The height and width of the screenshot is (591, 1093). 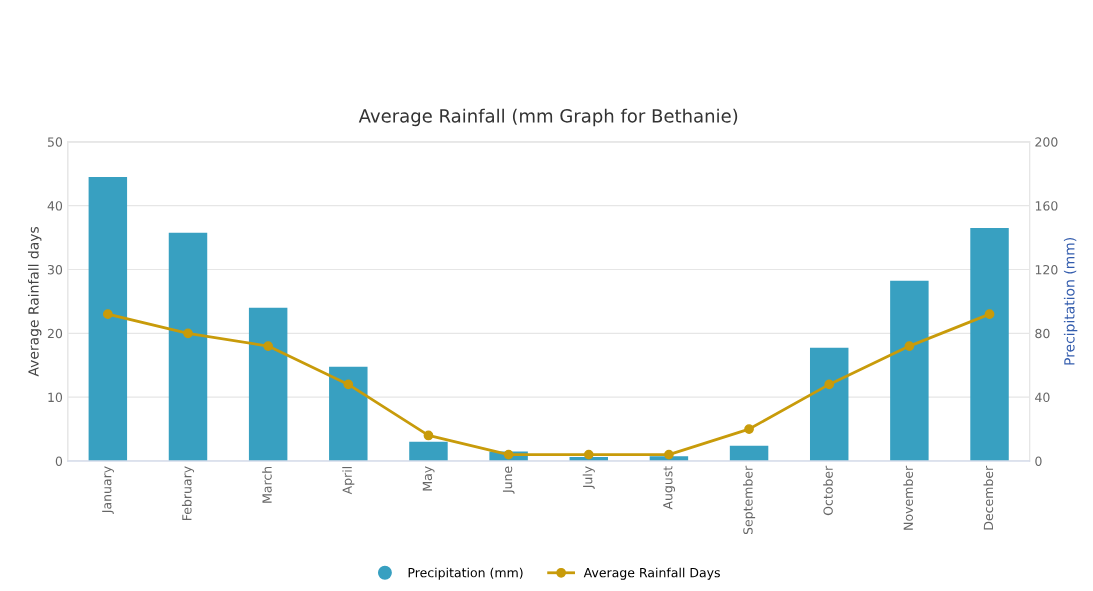 What do you see at coordinates (35, 301) in the screenshot?
I see `y-axis-title: Average Rainfall days` at bounding box center [35, 301].